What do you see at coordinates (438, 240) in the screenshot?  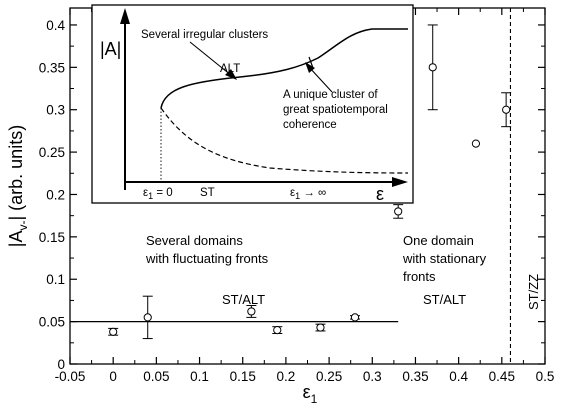 I see `annotation-one-domain: One domain` at bounding box center [438, 240].